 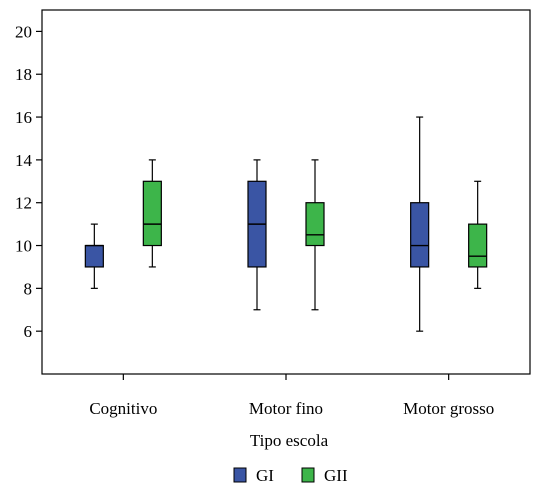 I want to click on legend-swatch-GII, so click(x=308, y=475).